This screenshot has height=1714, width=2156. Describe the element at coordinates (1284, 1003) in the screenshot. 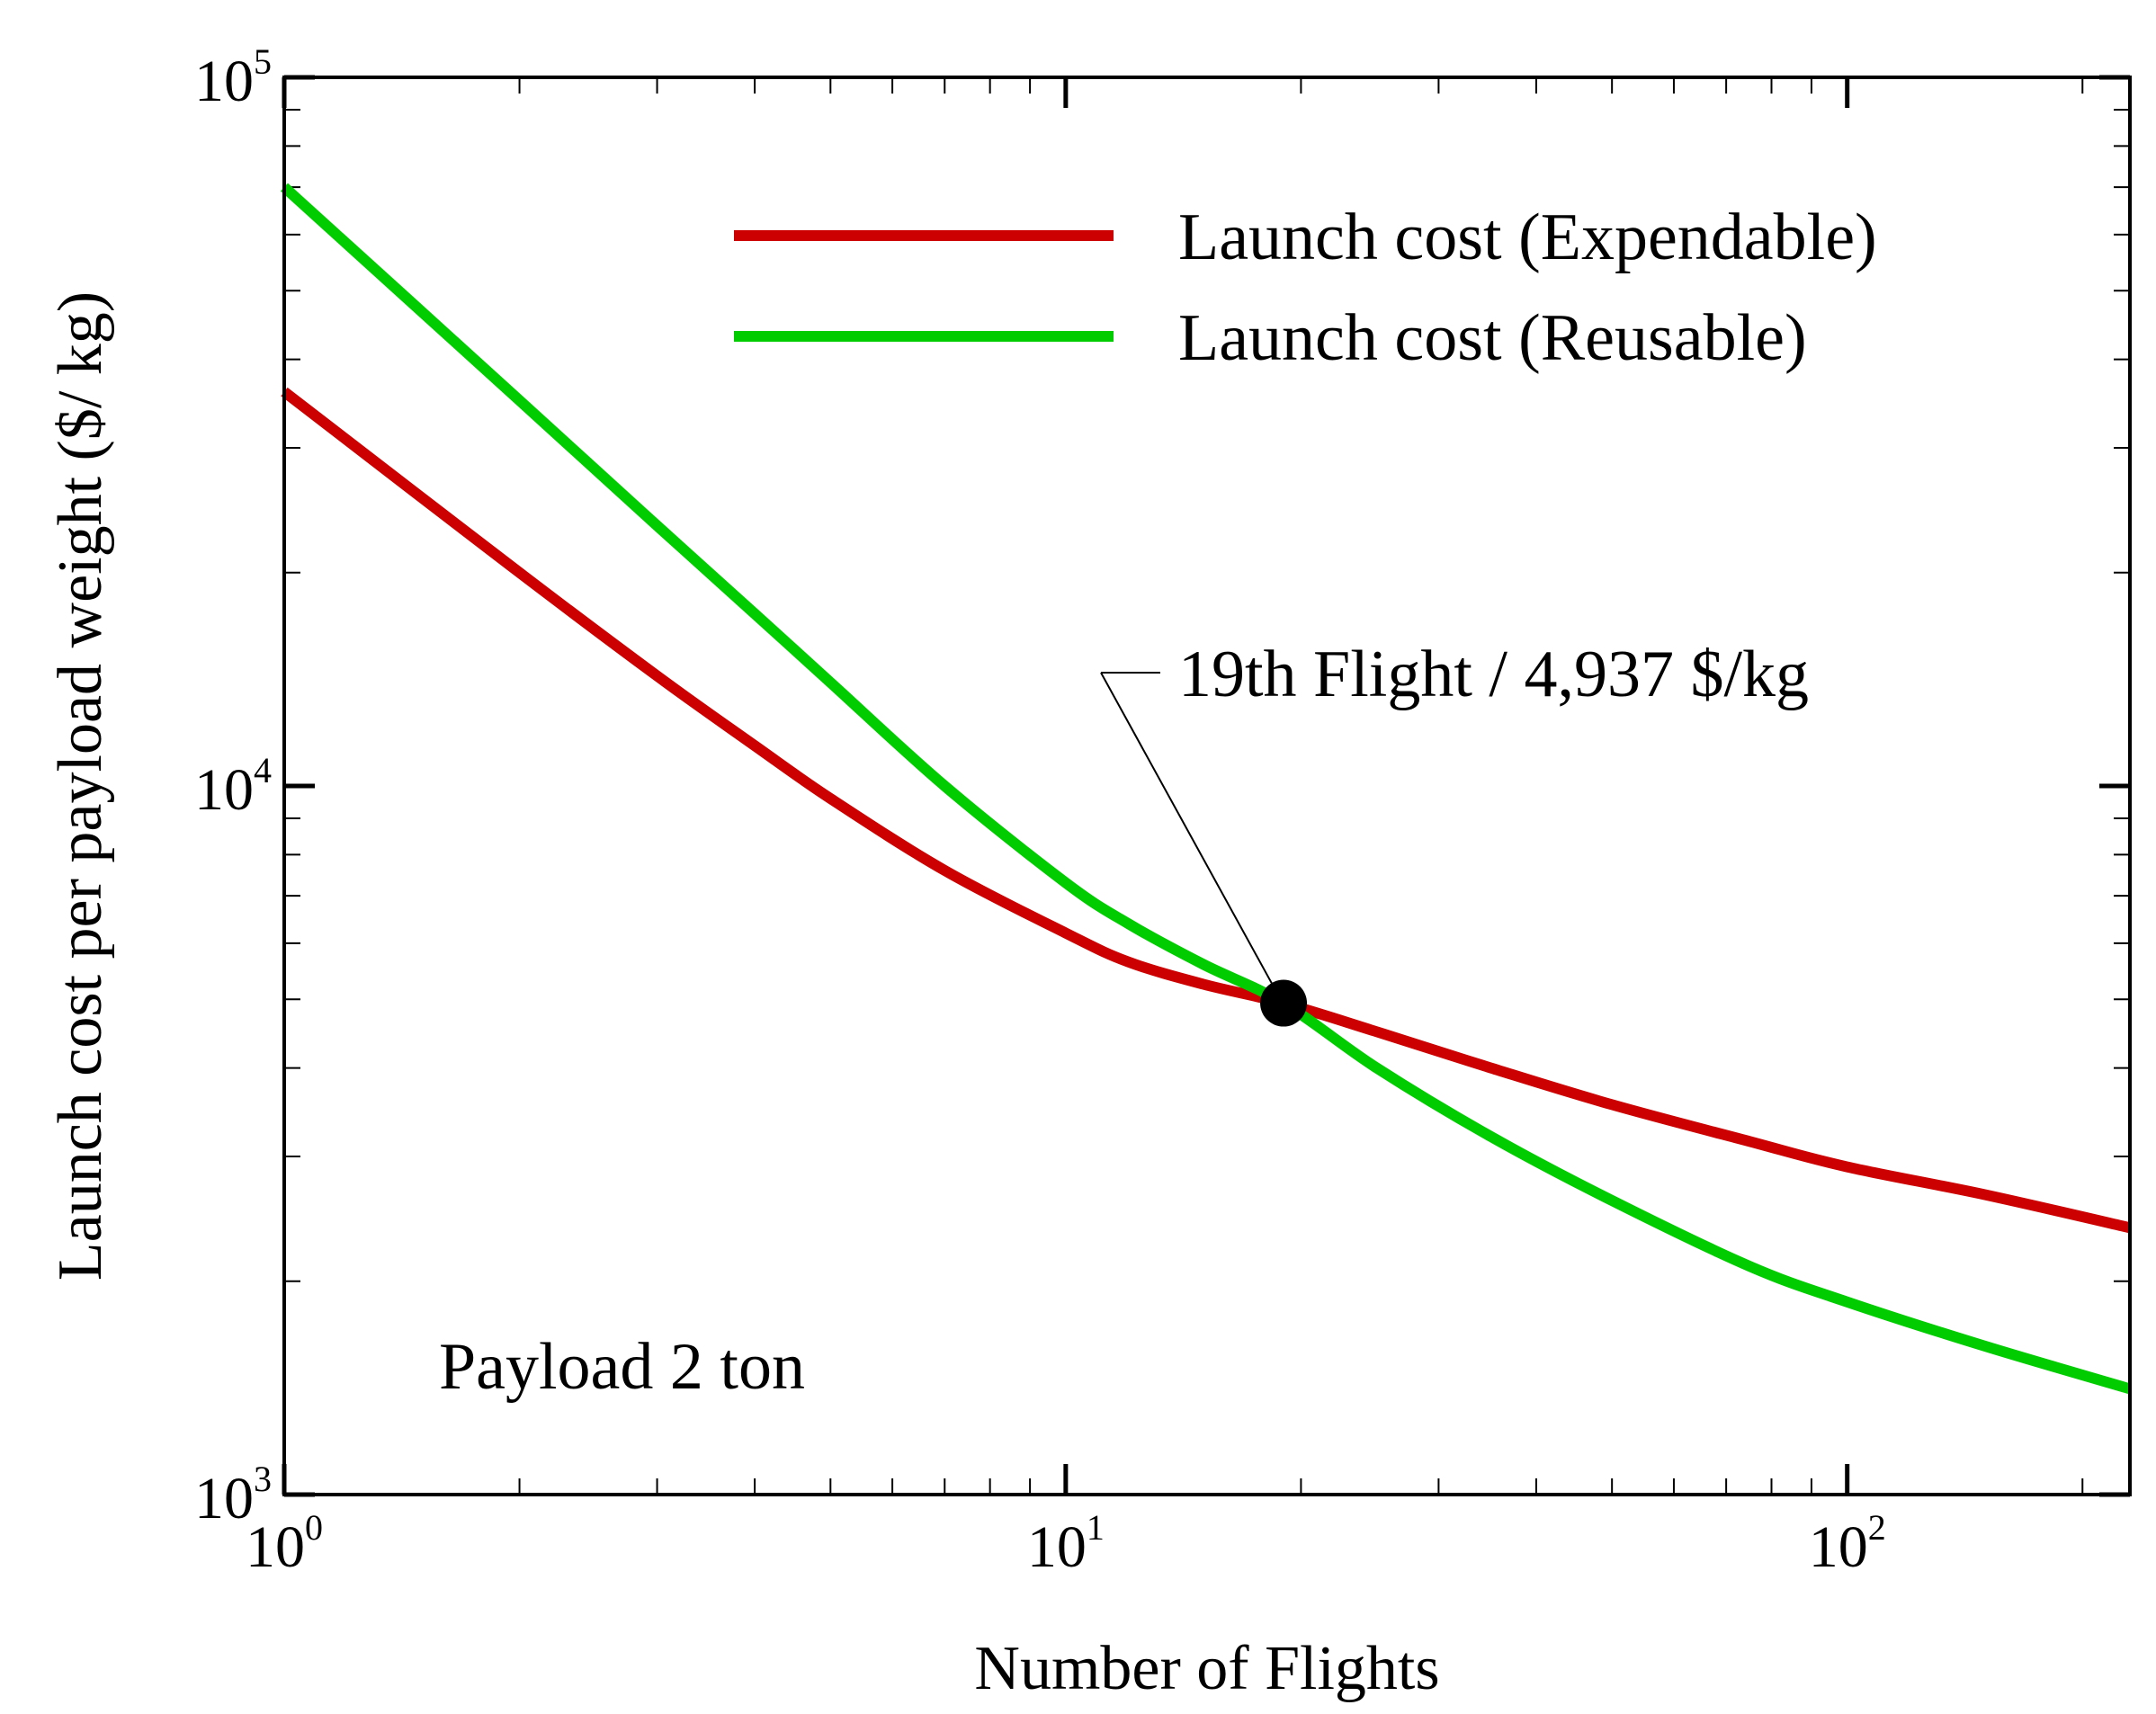

I see `intersection-point` at that location.